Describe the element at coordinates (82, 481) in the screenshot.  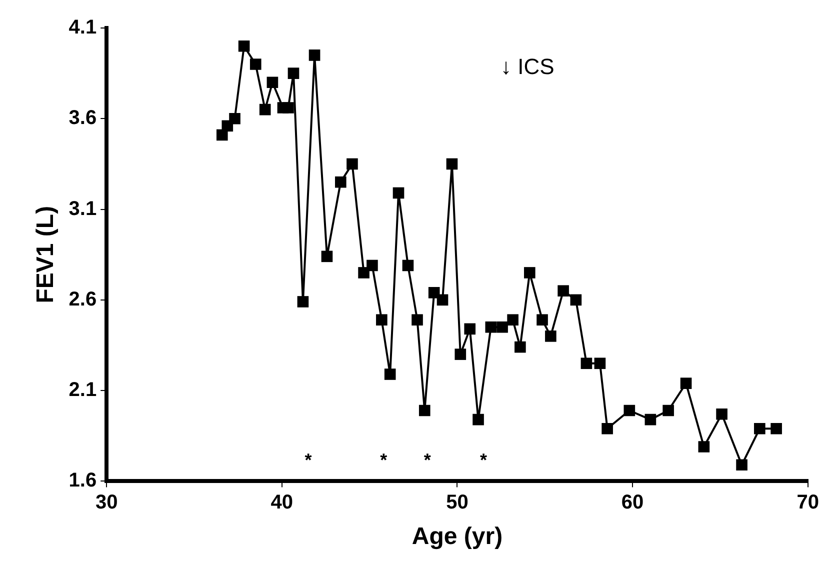
I see `y-tick-label: 1.6` at that location.